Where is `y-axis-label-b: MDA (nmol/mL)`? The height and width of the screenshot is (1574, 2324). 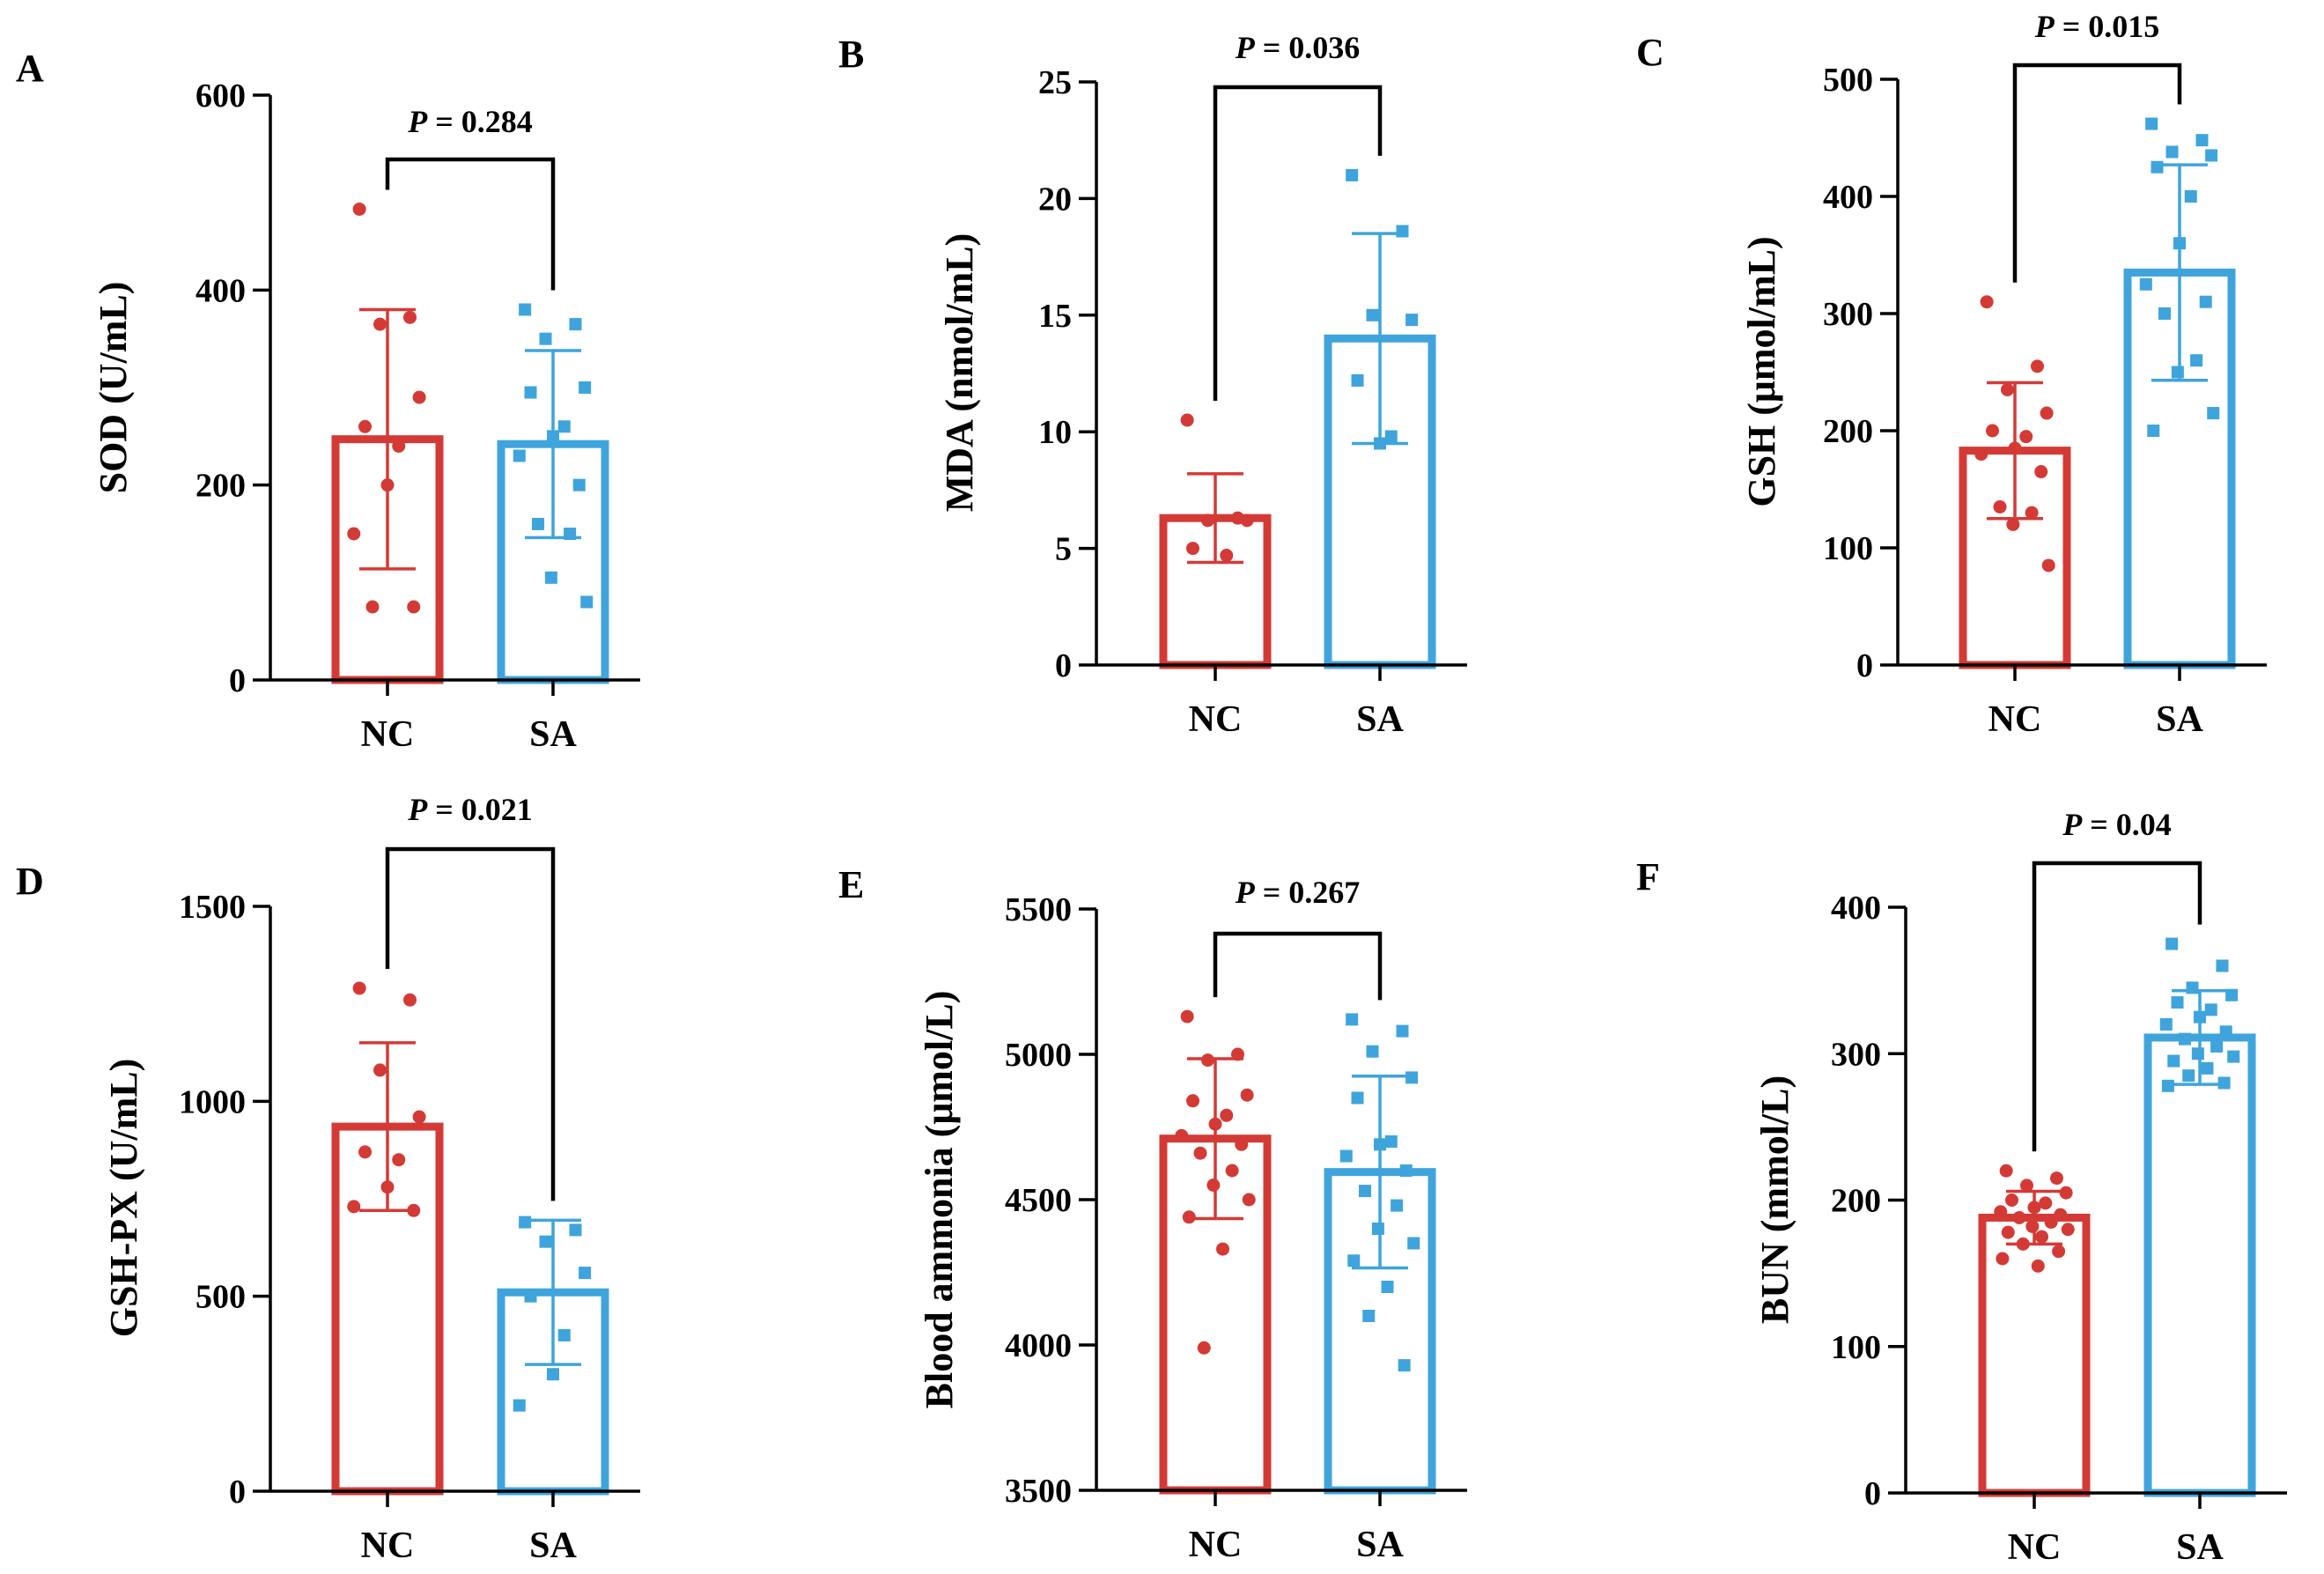 y-axis-label-b: MDA (nmol/mL) is located at coordinates (959, 373).